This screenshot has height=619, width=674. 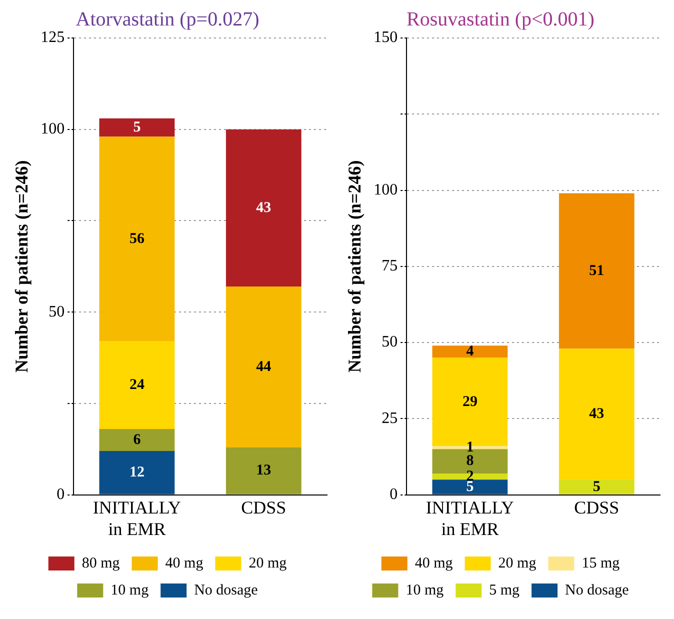 I want to click on data-label: 29, so click(x=470, y=402).